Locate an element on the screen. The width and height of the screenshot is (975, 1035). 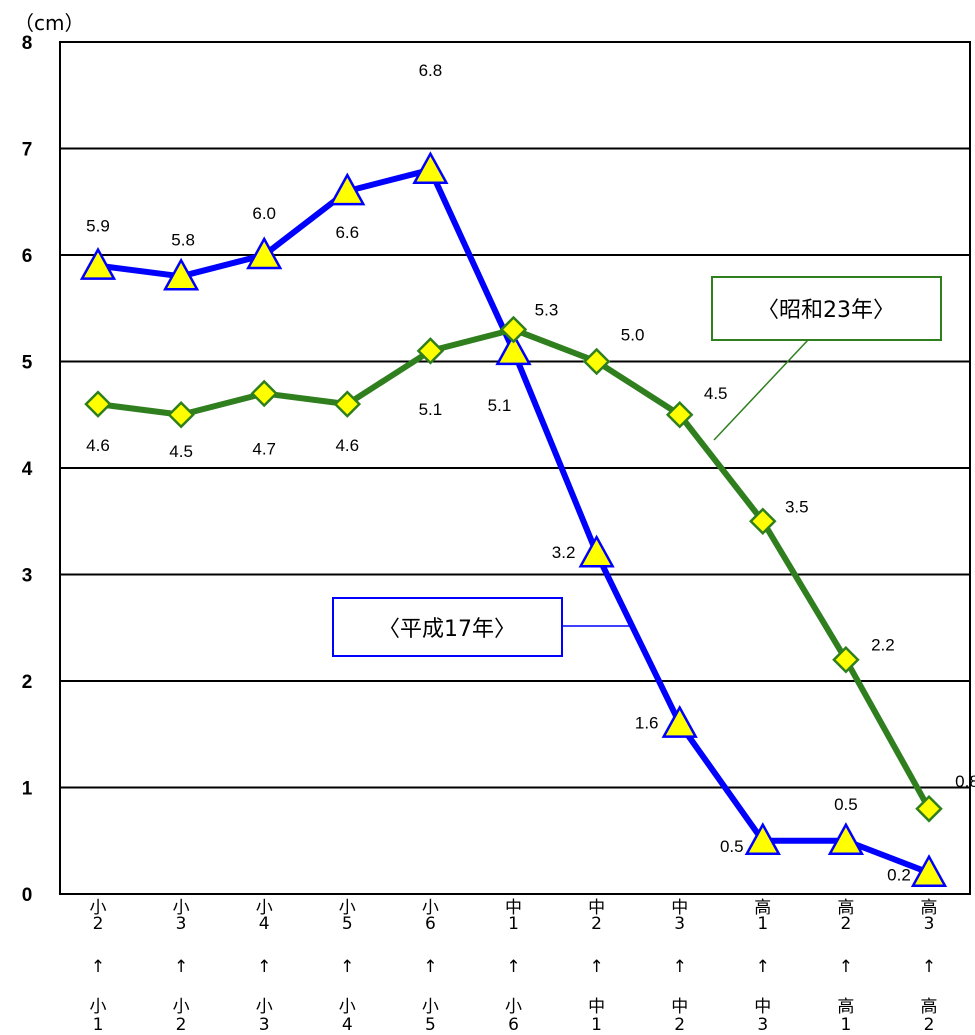
data-label: 5.9 is located at coordinates (98, 226).